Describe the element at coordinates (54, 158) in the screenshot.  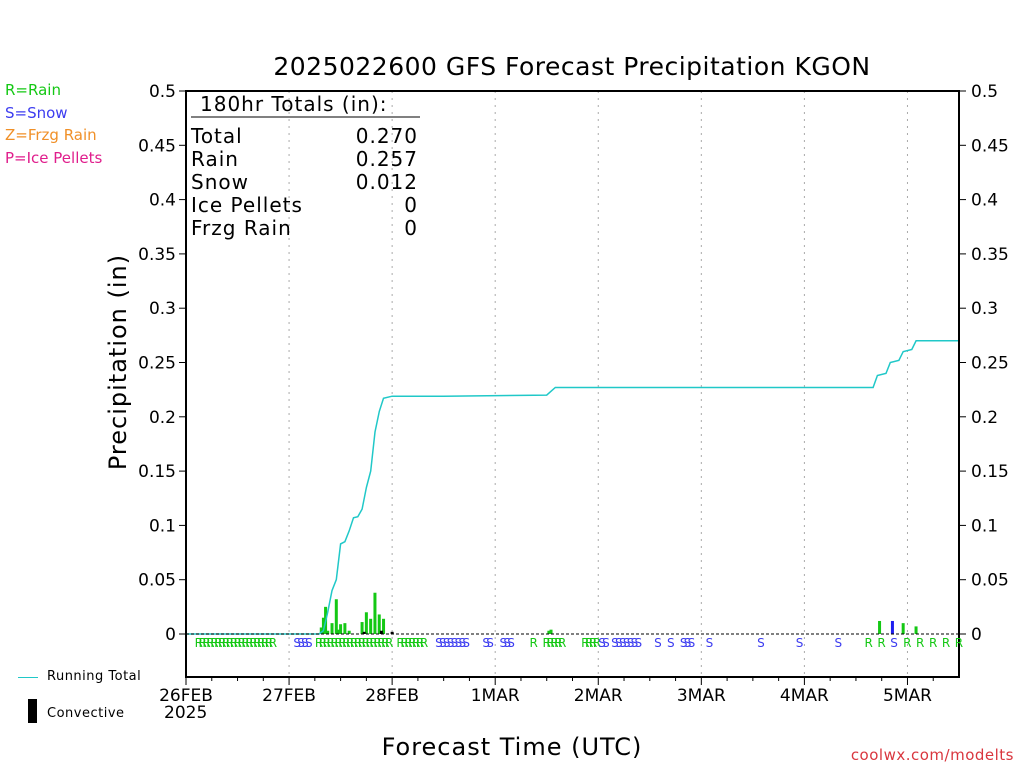
I see `legend-ice-pellets: P=Ice Pellets` at that location.